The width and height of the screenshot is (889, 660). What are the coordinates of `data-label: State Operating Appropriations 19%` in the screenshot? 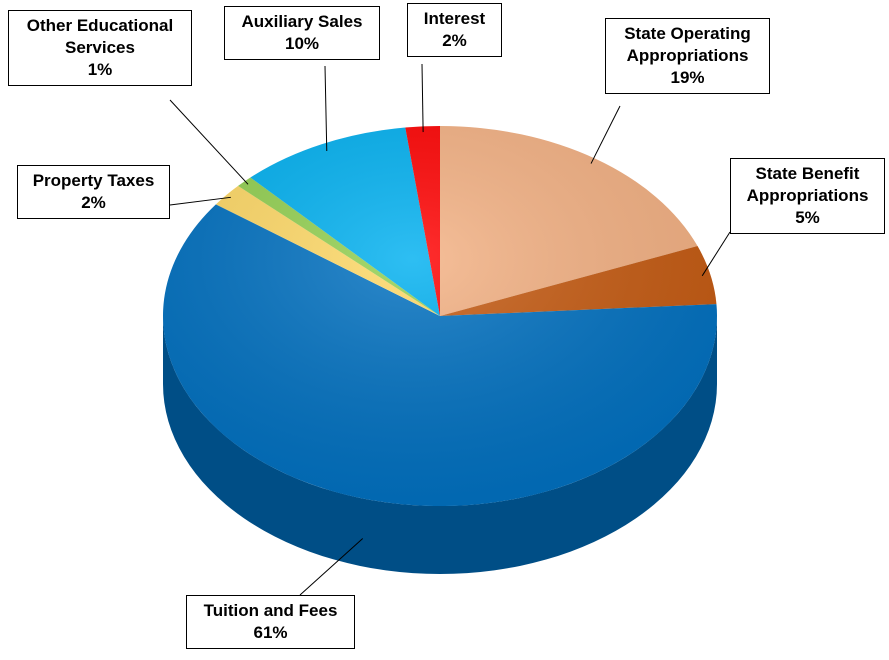 It's located at (687, 56).